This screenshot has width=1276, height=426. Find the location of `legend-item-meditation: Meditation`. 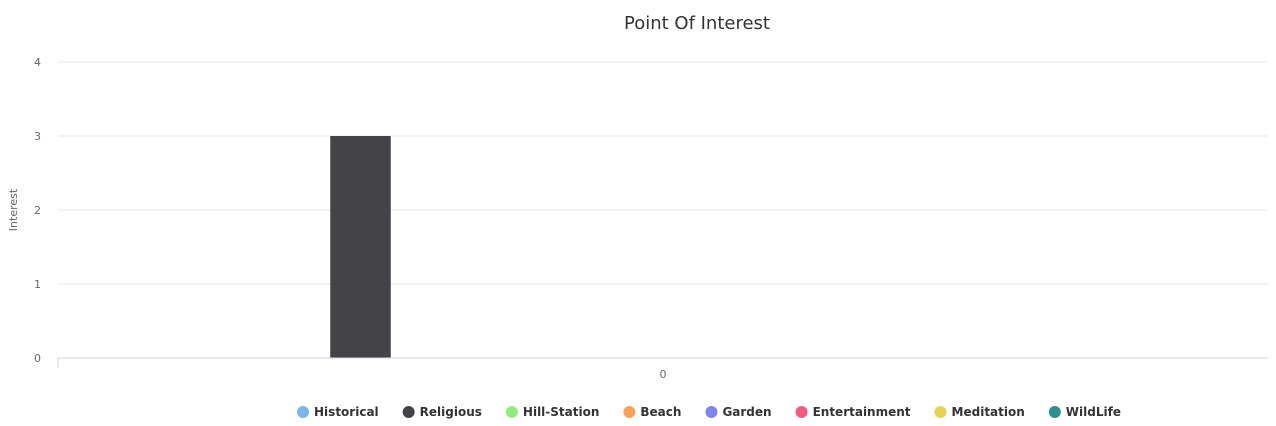

legend-item-meditation: Meditation is located at coordinates (979, 412).